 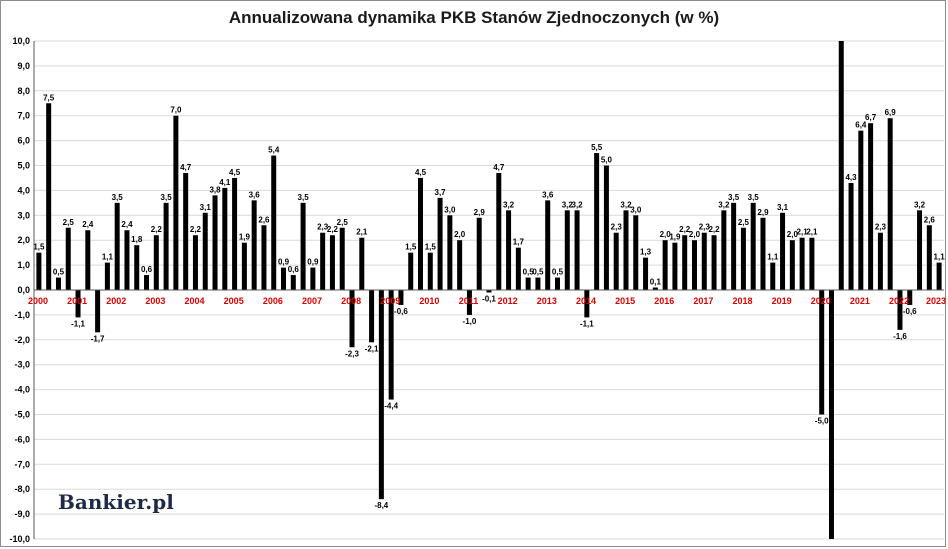 What do you see at coordinates (196, 229) in the screenshot?
I see `data-label: 2,2` at bounding box center [196, 229].